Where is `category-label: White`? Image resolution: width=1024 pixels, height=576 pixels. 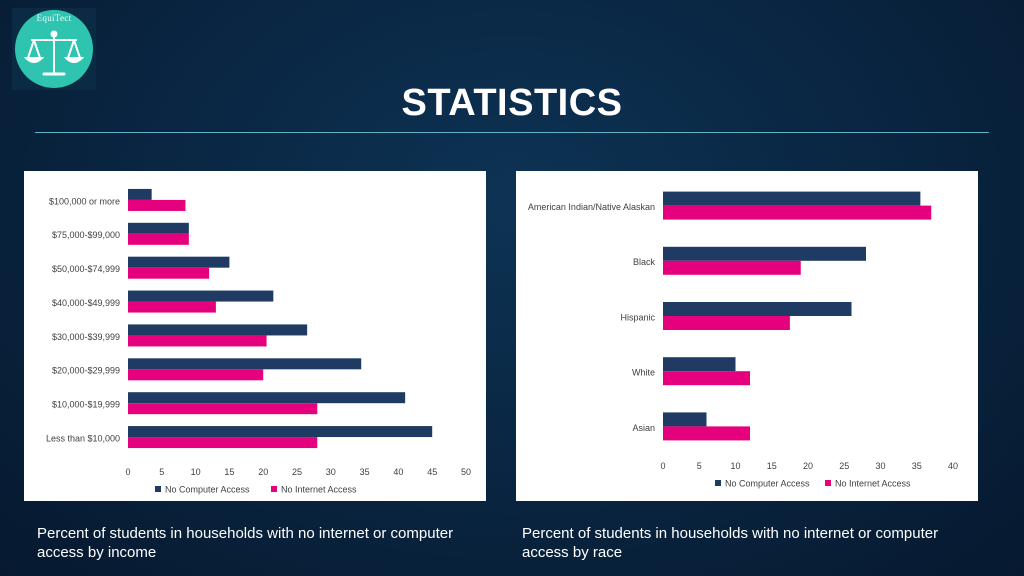 category-label: White is located at coordinates (643, 373).